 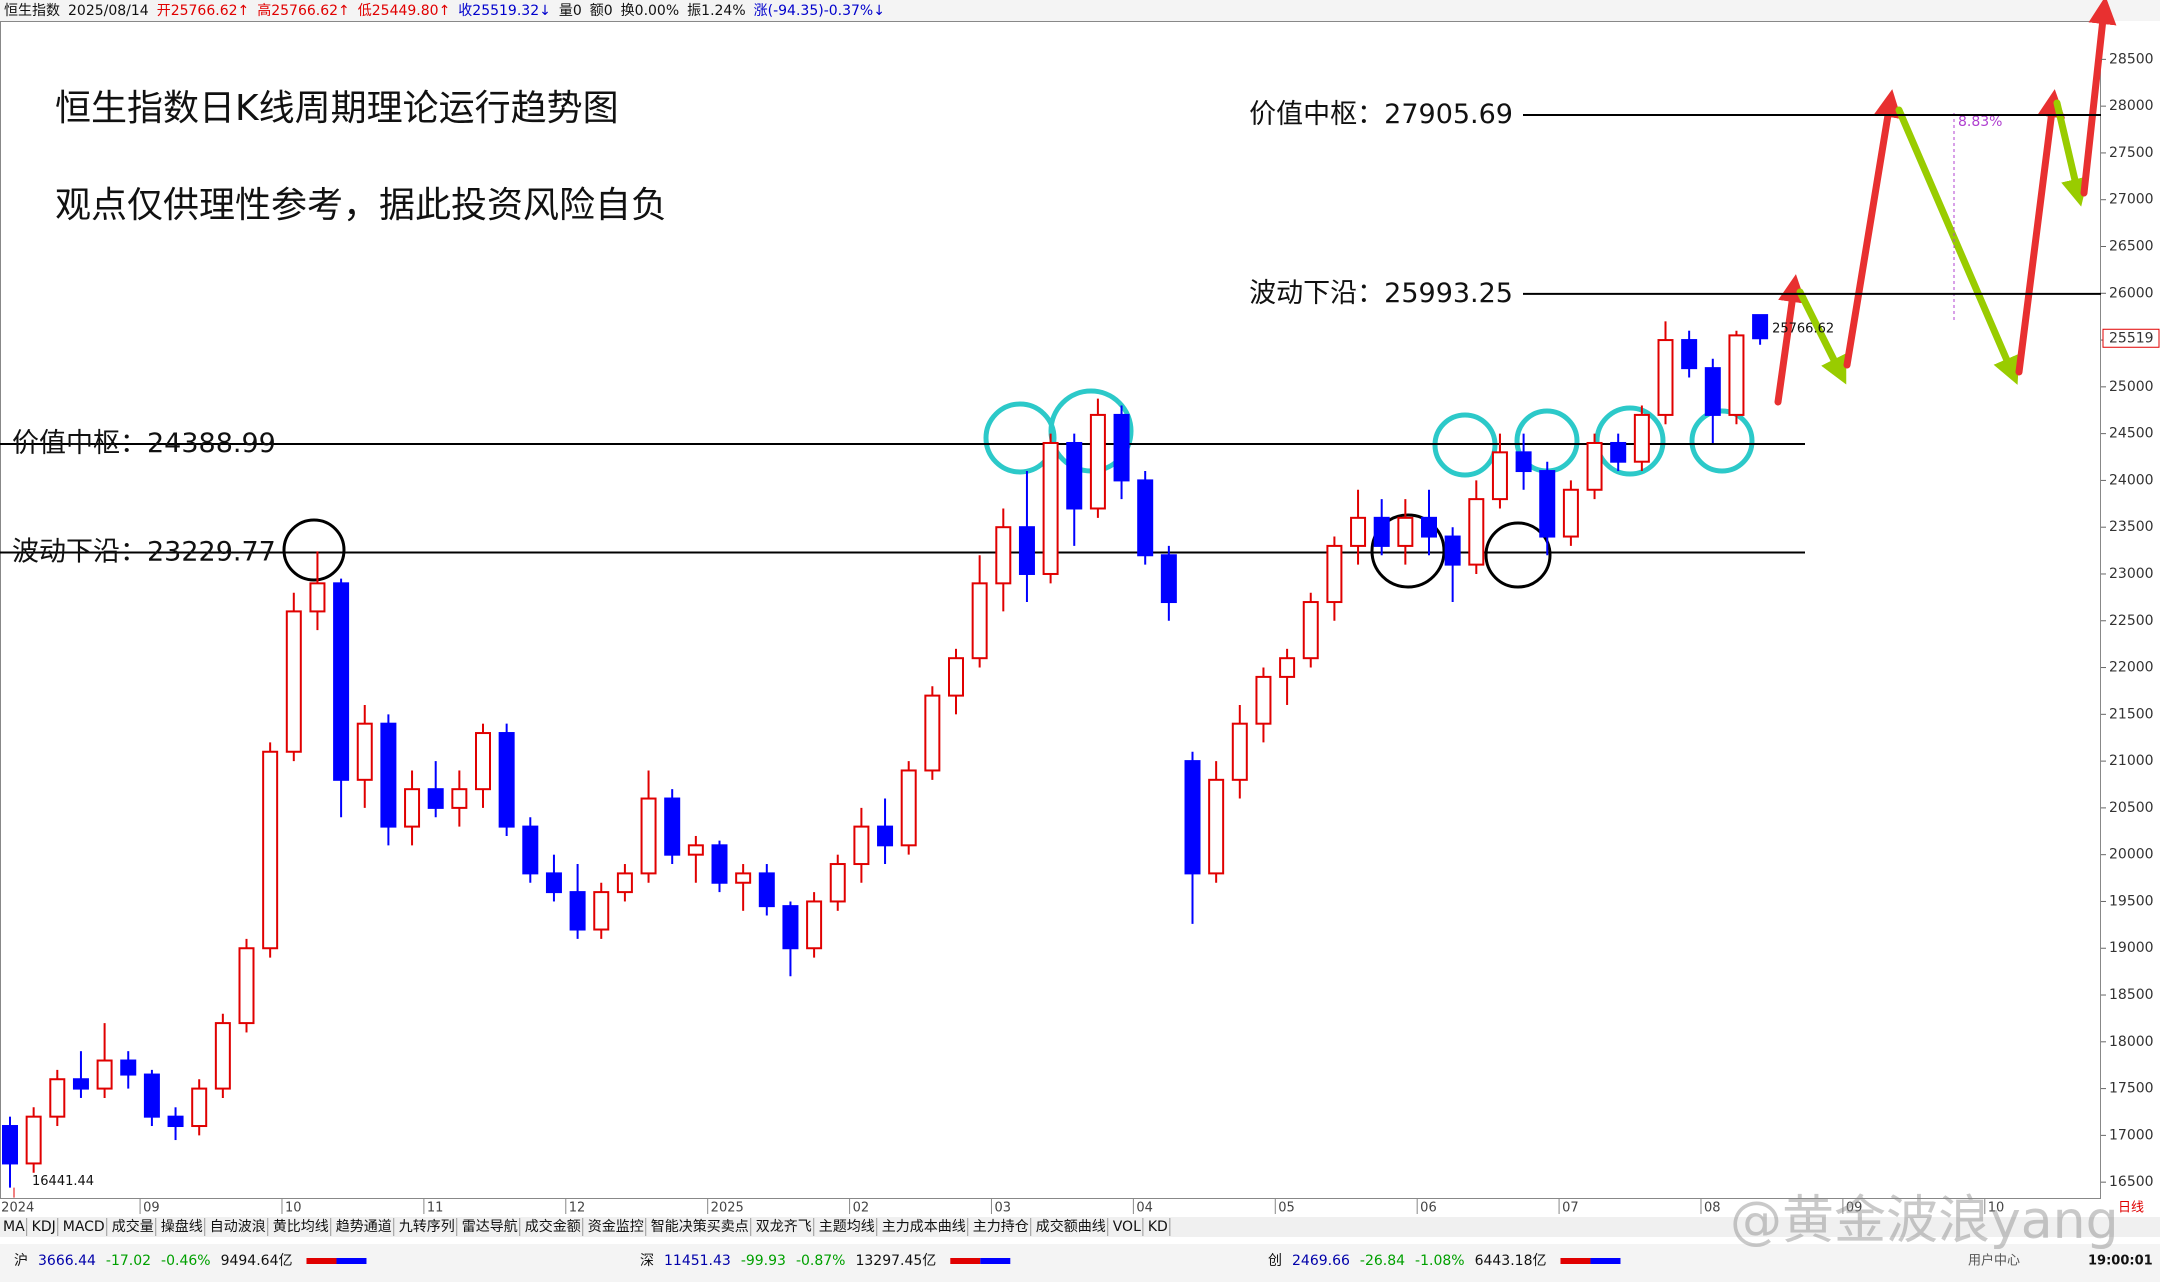 What do you see at coordinates (128, 1261) in the screenshot?
I see `market-field: -17.02` at bounding box center [128, 1261].